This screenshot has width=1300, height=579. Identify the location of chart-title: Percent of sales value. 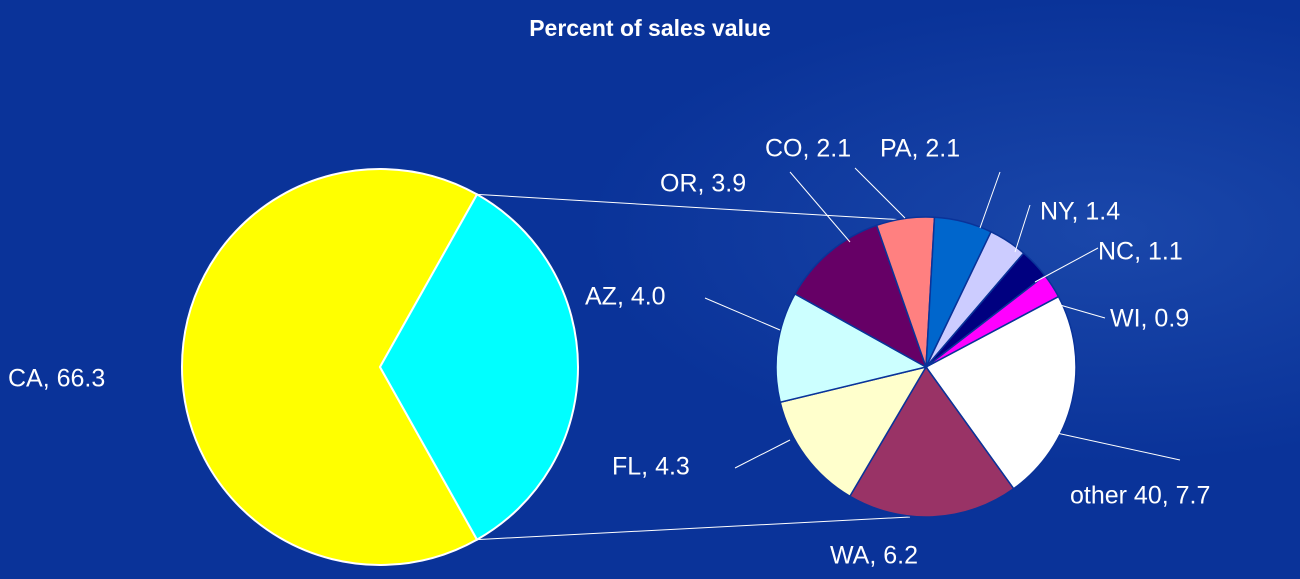
(650, 28).